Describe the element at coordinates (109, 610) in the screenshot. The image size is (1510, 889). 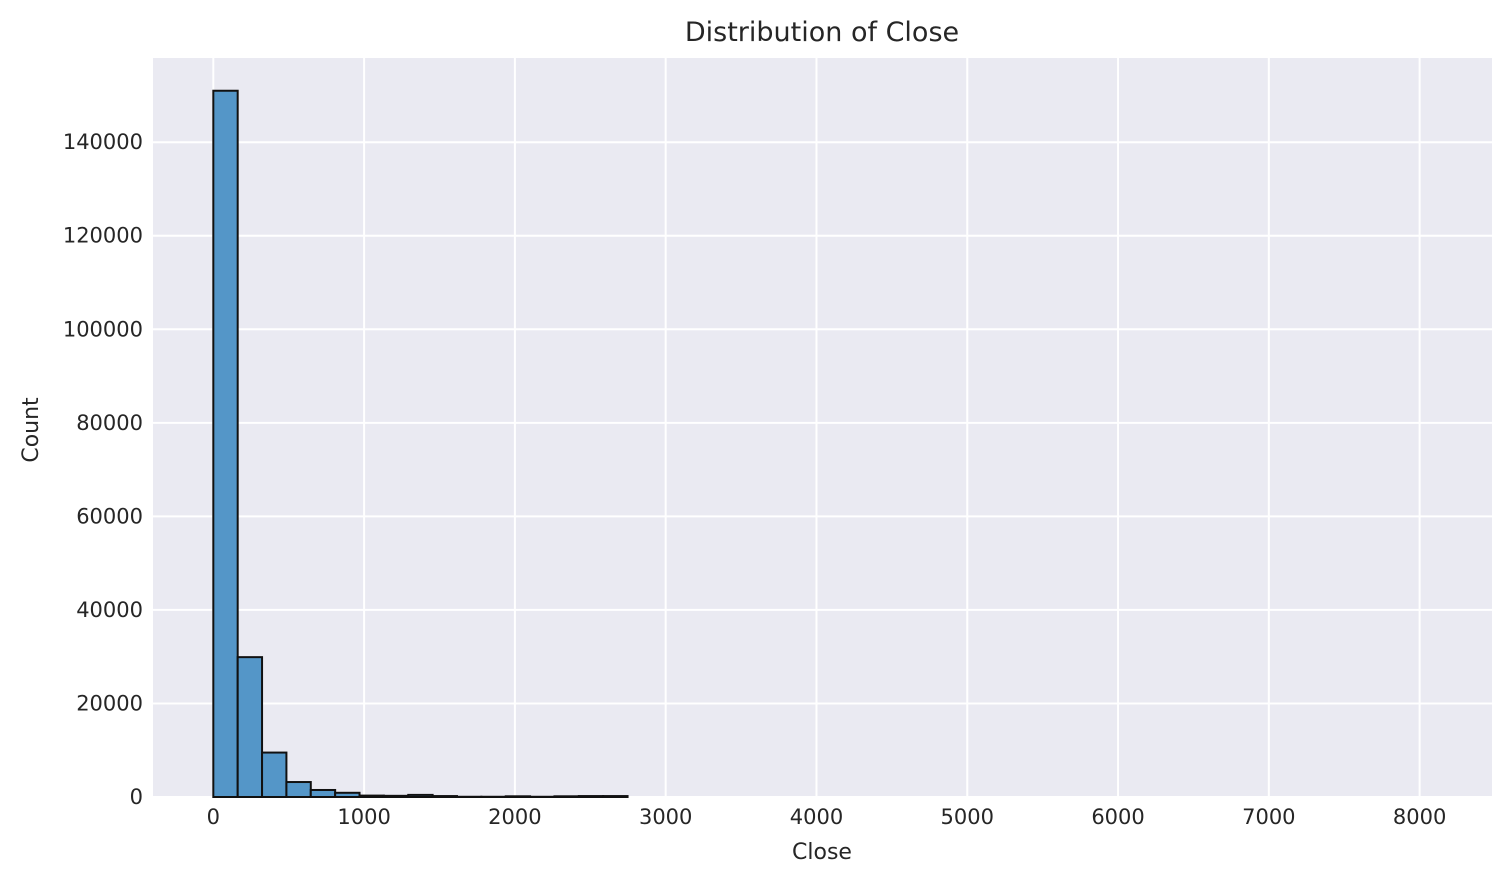
I see `y-tick-label: 40000` at that location.